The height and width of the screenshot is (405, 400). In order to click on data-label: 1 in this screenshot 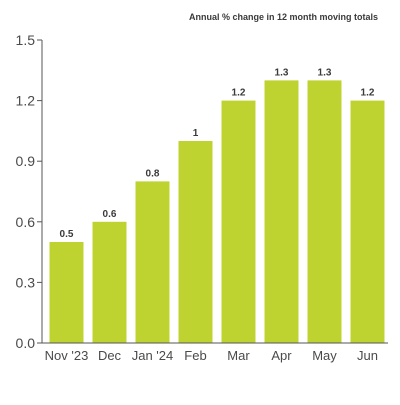, I will do `click(196, 133)`.